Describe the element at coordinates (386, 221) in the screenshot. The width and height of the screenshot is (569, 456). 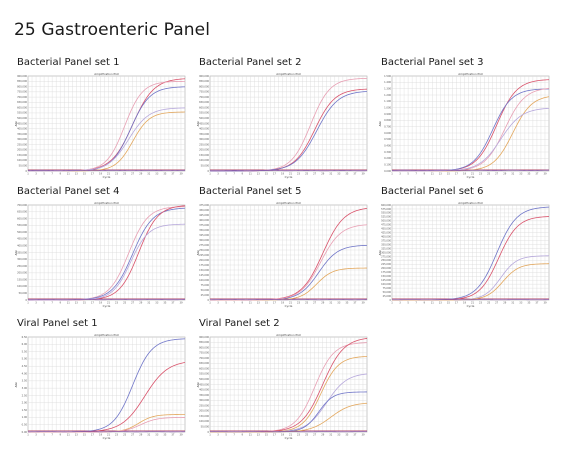
I see `y-tick-label: 500,000` at that location.